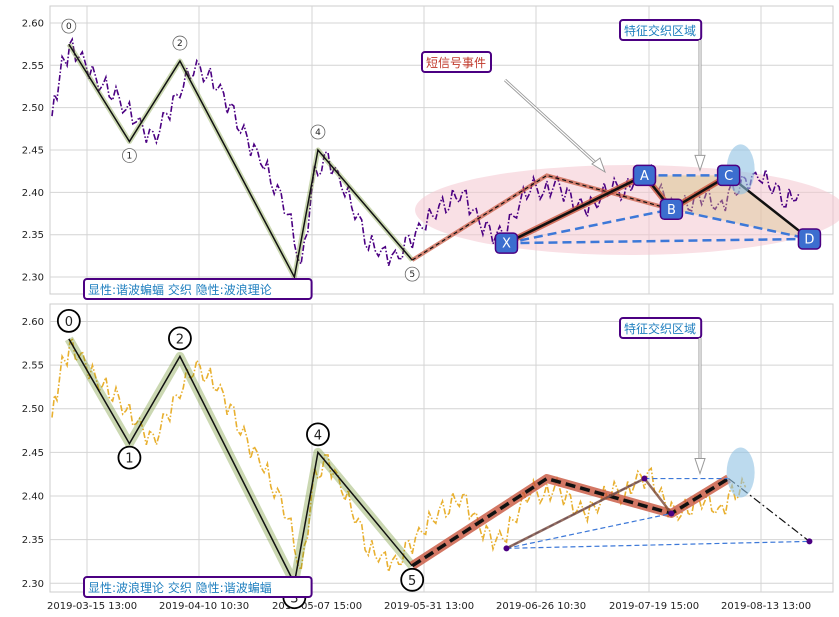 The image size is (839, 617). What do you see at coordinates (551, 122) in the screenshot?
I see `annotation-arrow-inner` at bounding box center [551, 122].